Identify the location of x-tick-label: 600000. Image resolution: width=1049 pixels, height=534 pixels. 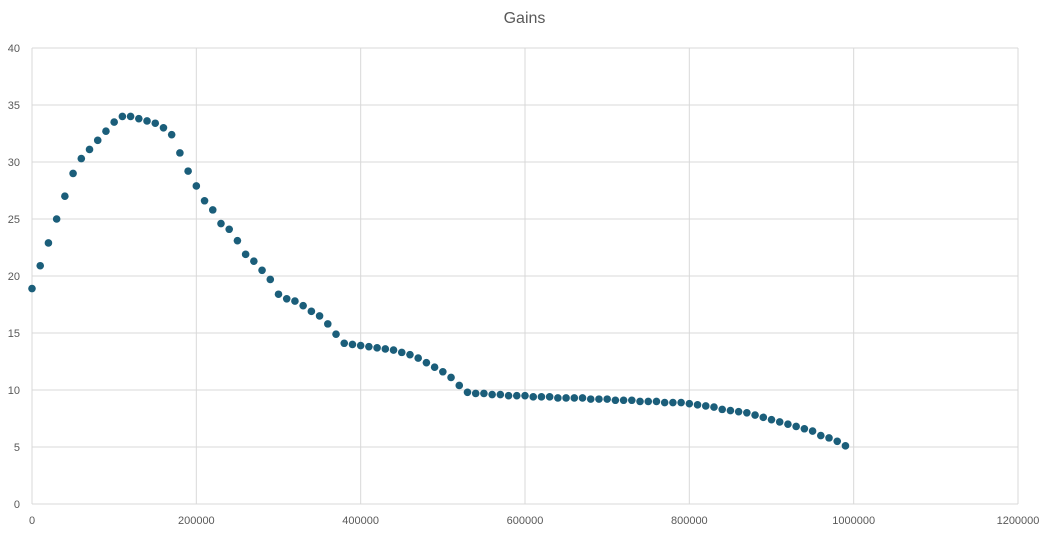
(525, 521).